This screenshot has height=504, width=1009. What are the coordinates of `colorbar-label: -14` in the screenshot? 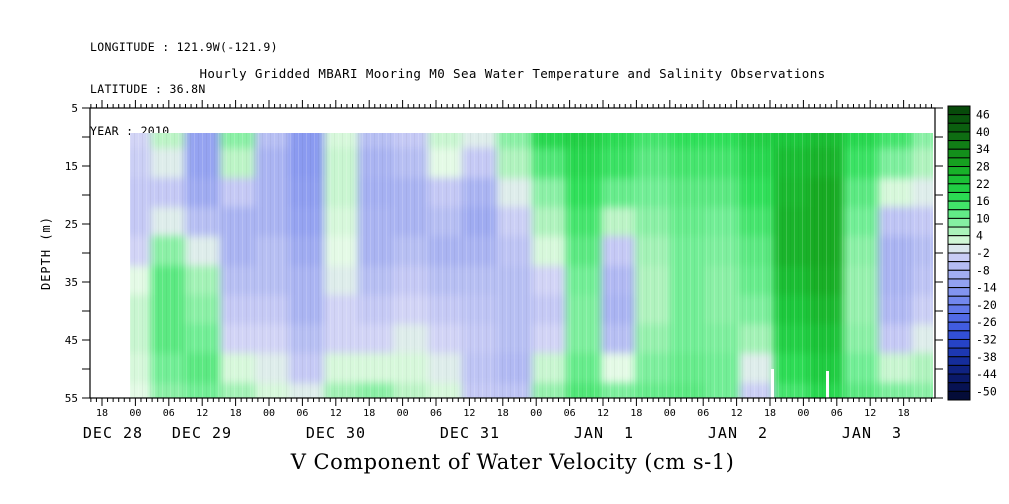 It's located at (986, 288).